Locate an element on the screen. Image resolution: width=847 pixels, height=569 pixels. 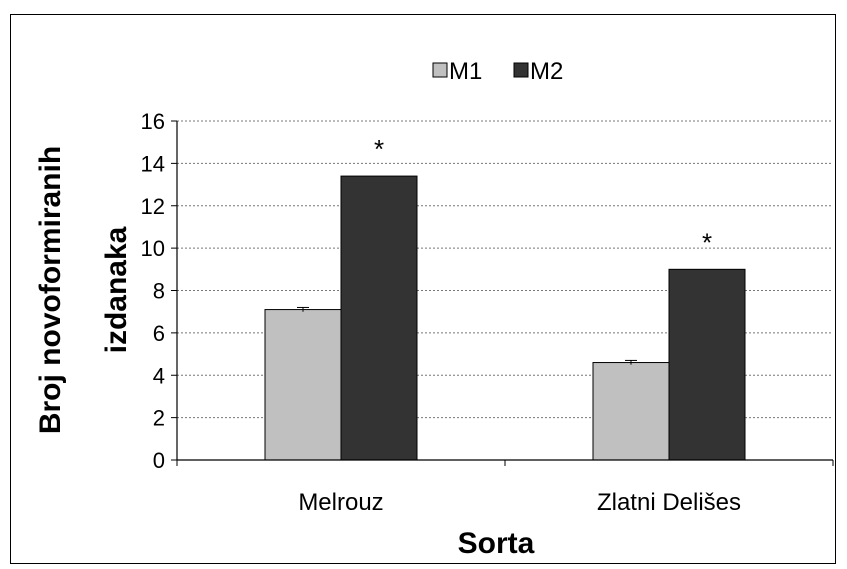
y-tick-label: 6 is located at coordinates (159, 333).